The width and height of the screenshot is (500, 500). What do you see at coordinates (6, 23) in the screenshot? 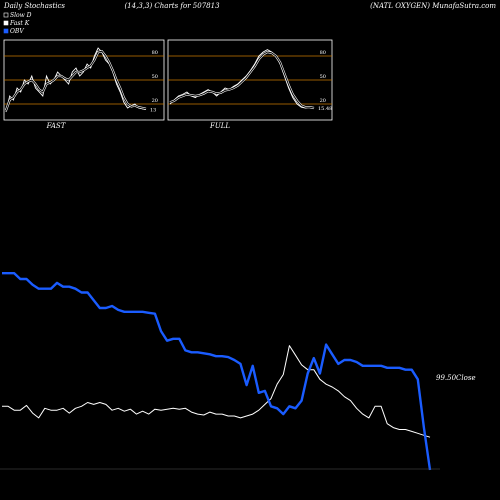
I see `legend-swatch-fast-k` at bounding box center [6, 23].